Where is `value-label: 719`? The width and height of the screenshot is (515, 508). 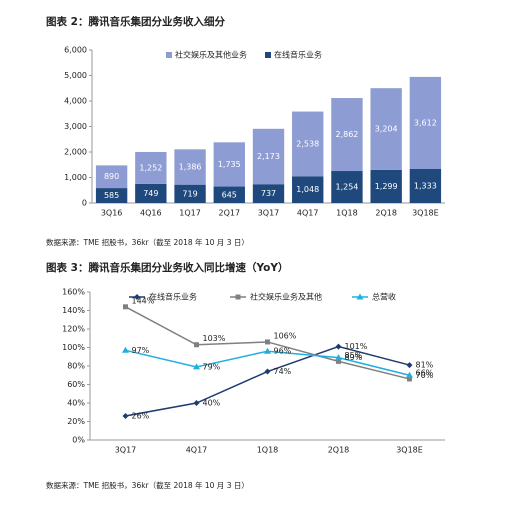 value-label: 719 is located at coordinates (189, 193).